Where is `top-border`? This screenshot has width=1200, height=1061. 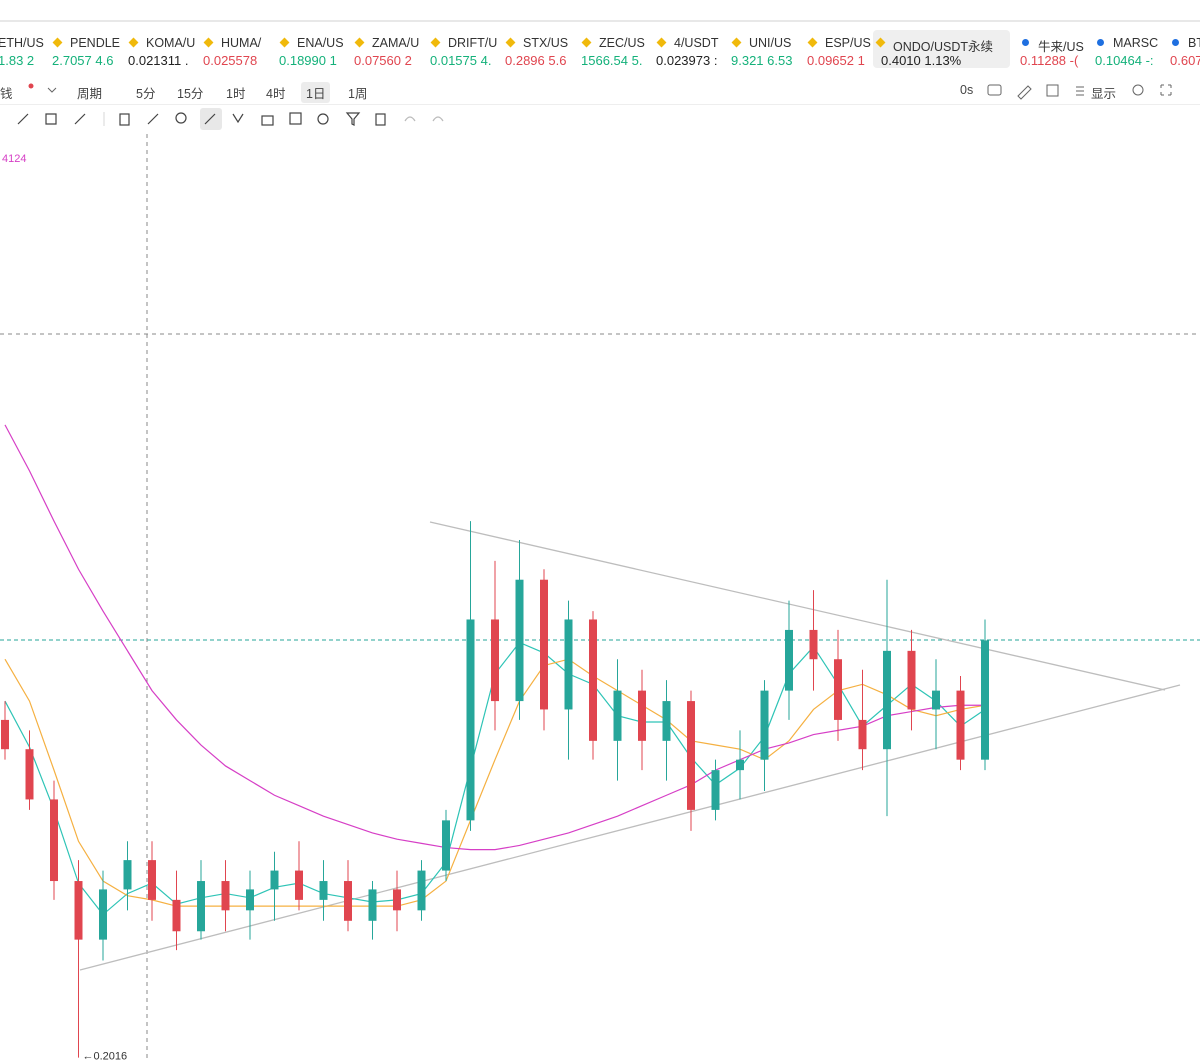
top-border is located at coordinates (600, 21).